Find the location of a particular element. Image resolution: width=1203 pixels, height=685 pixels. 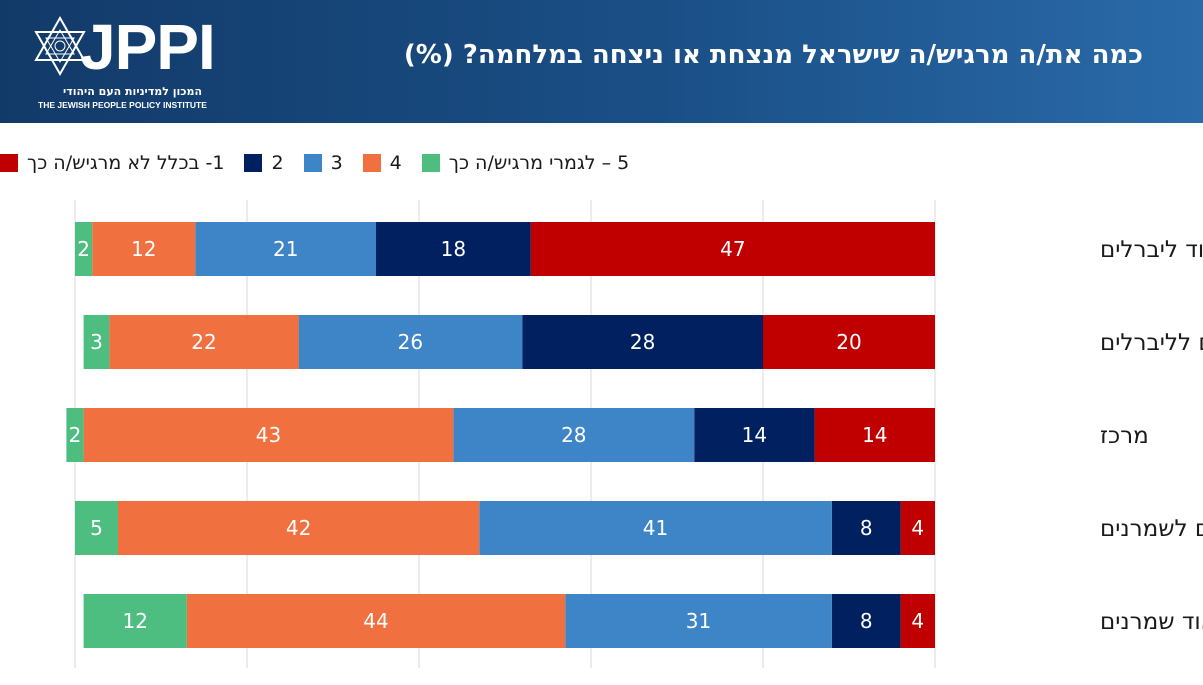

data-label: 22 is located at coordinates (203, 342).